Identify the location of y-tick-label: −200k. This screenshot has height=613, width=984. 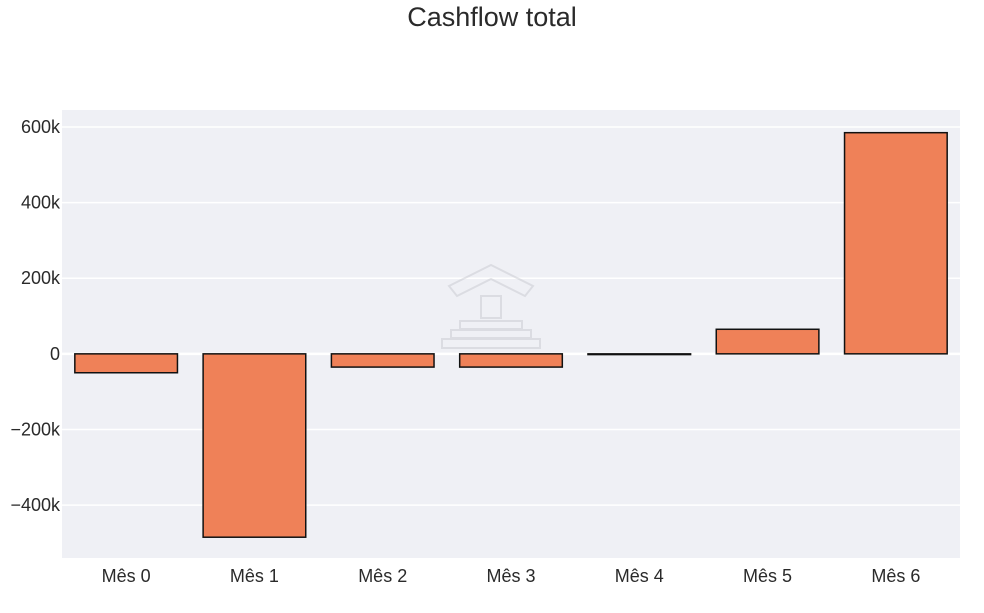
(35, 429).